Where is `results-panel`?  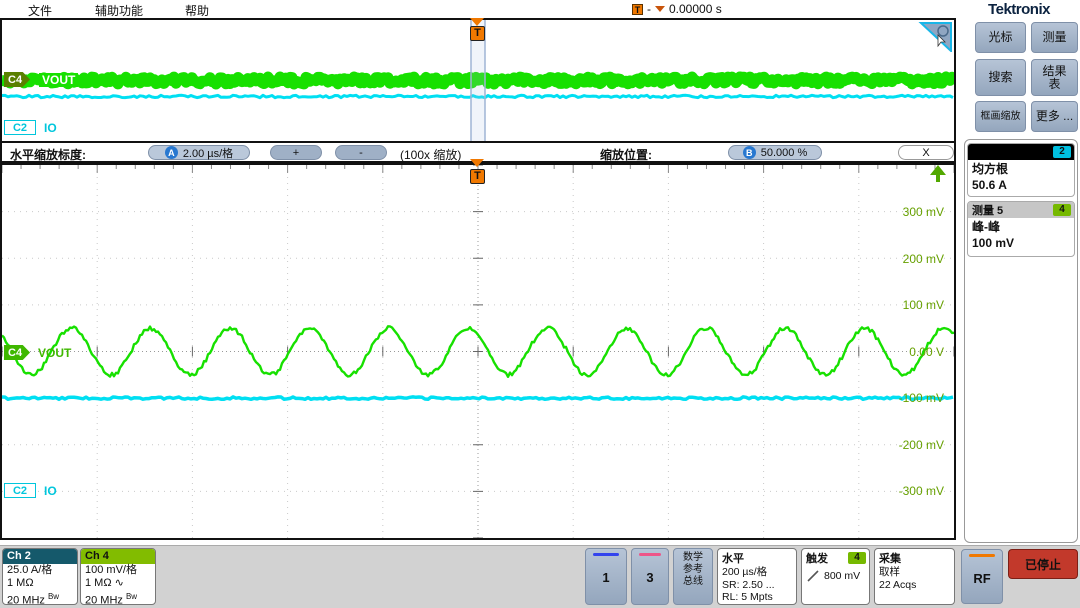
results-panel is located at coordinates (1021, 341).